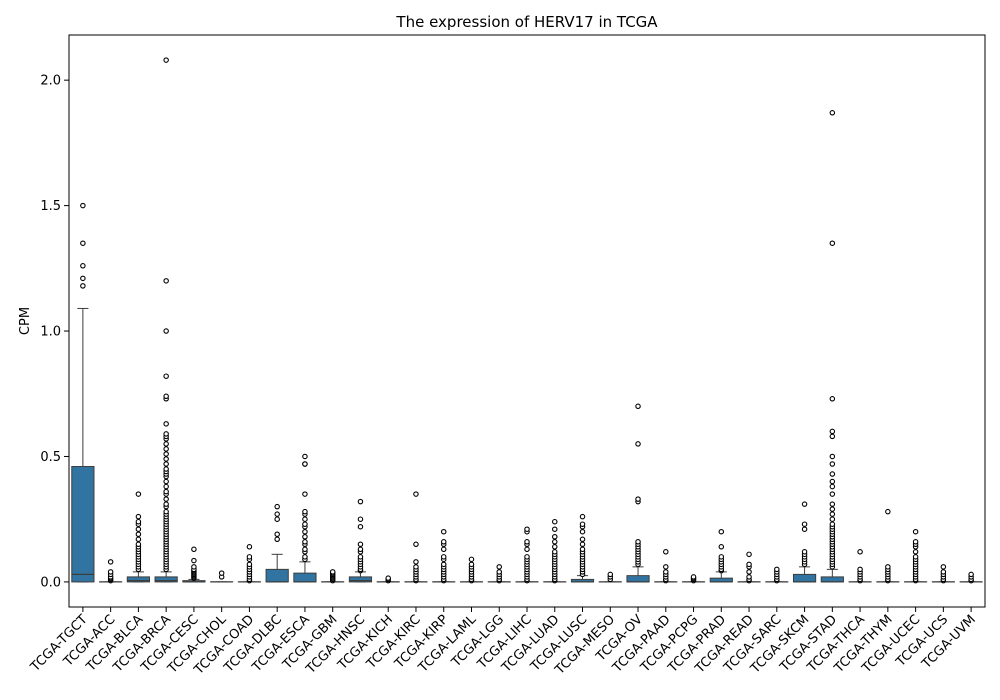  I want to click on box-tcga-luad, so click(555, 551).